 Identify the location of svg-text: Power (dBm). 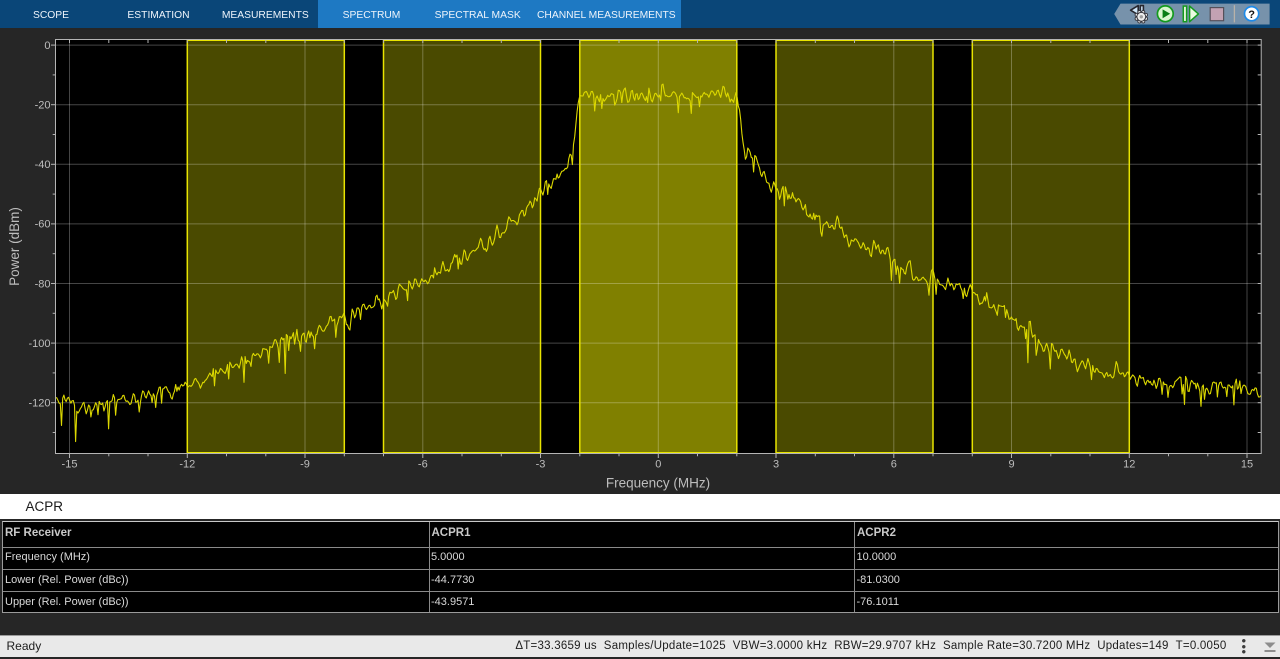
(14, 246).